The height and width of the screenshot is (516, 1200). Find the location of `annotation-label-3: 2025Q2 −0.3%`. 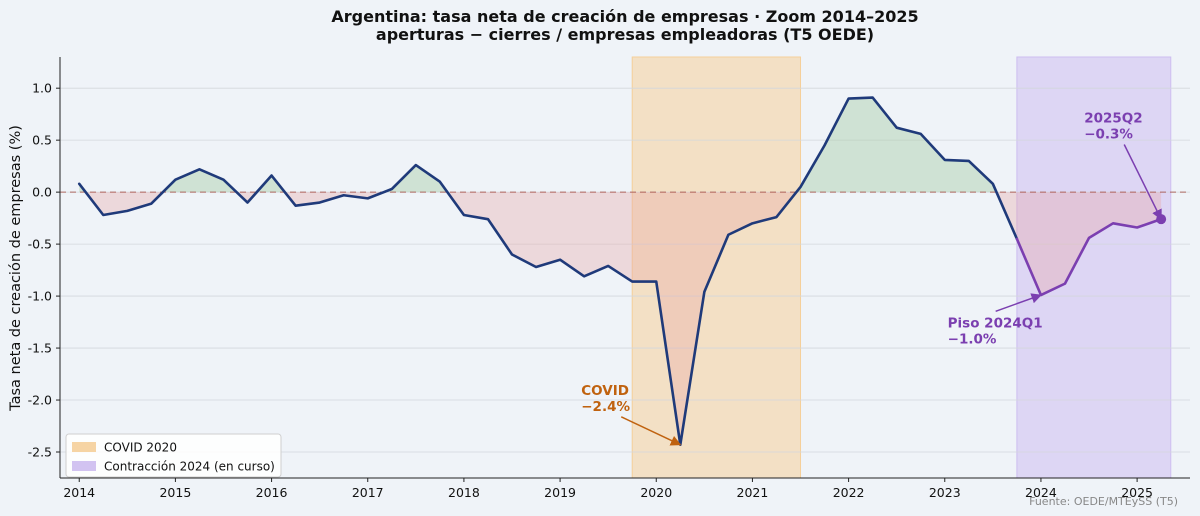

annotation-label-3: 2025Q2 −0.3% is located at coordinates (1113, 126).